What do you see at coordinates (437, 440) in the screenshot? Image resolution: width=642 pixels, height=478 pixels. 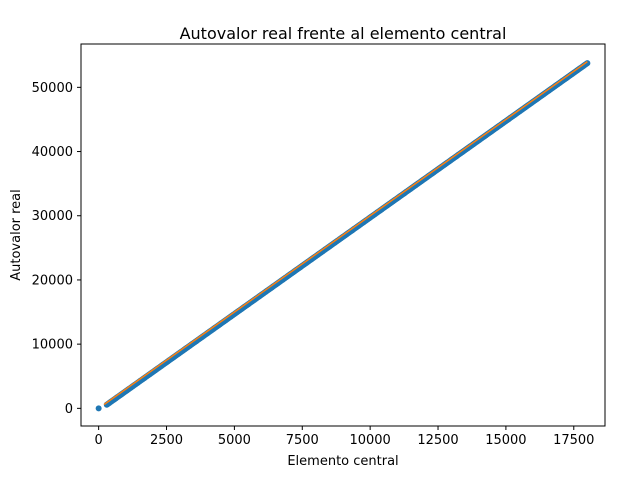 I see `x-tick-label: 12500` at bounding box center [437, 440].